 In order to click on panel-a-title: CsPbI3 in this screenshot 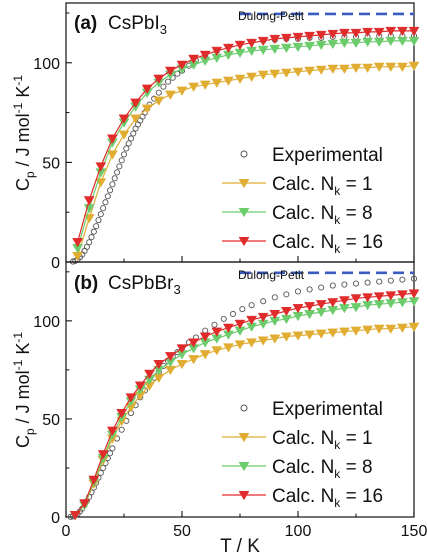, I will do `click(137, 25)`.